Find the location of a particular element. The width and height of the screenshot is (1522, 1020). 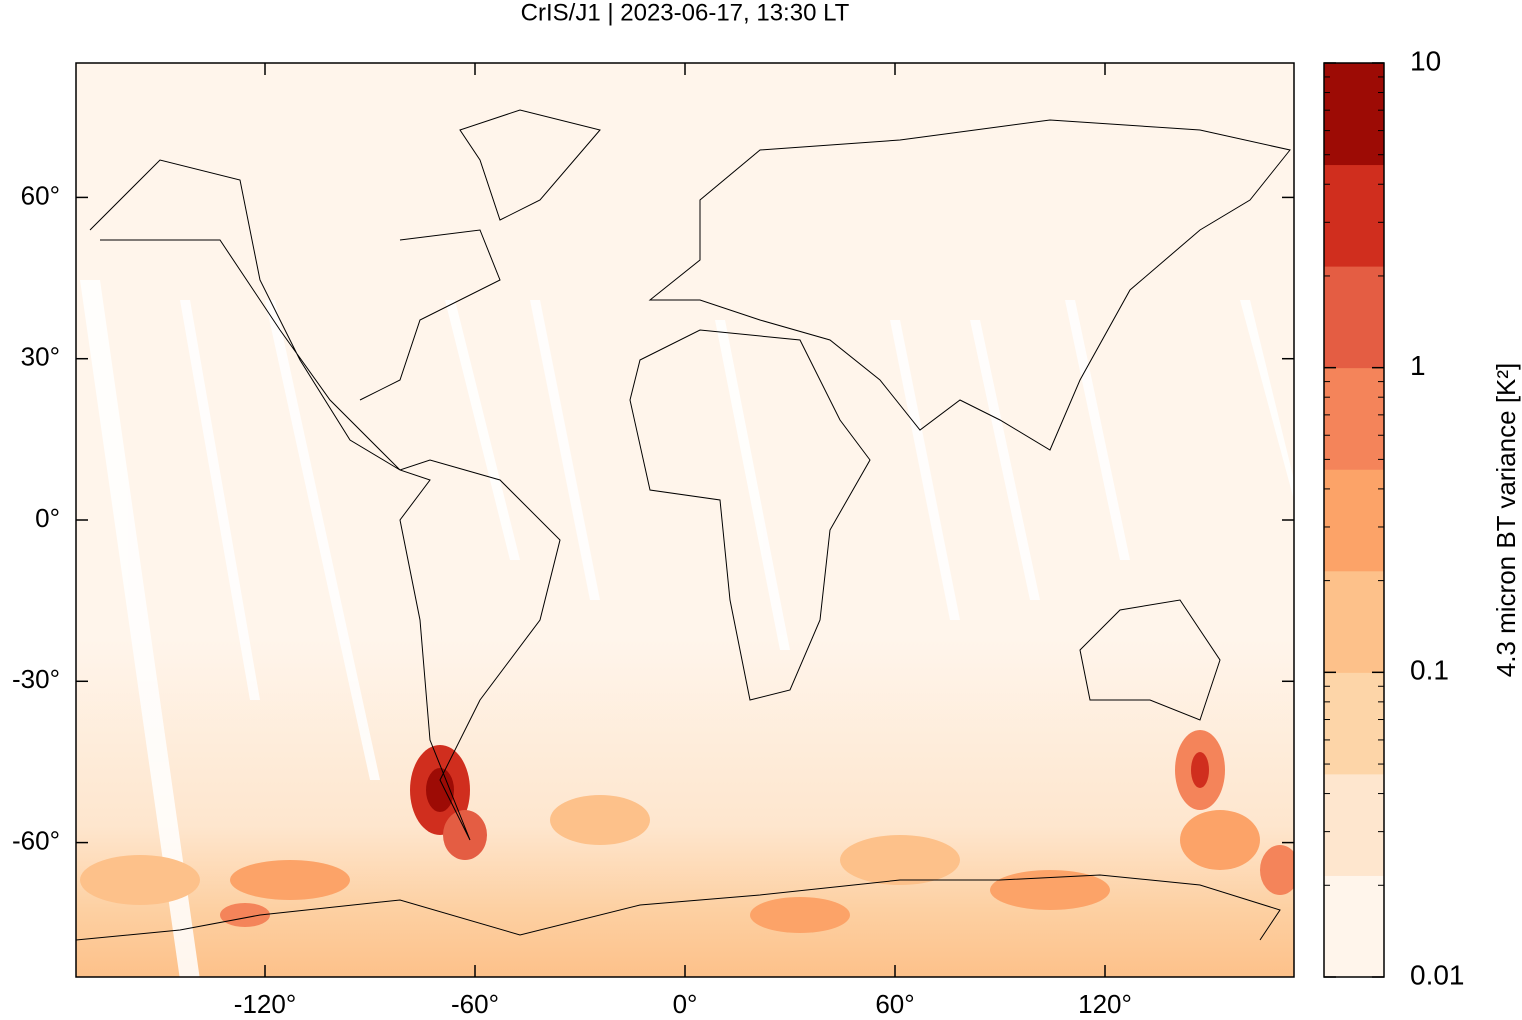

chart-title: CrIS/J1 | 2023-06-17, 13:30 LT is located at coordinates (685, 13).